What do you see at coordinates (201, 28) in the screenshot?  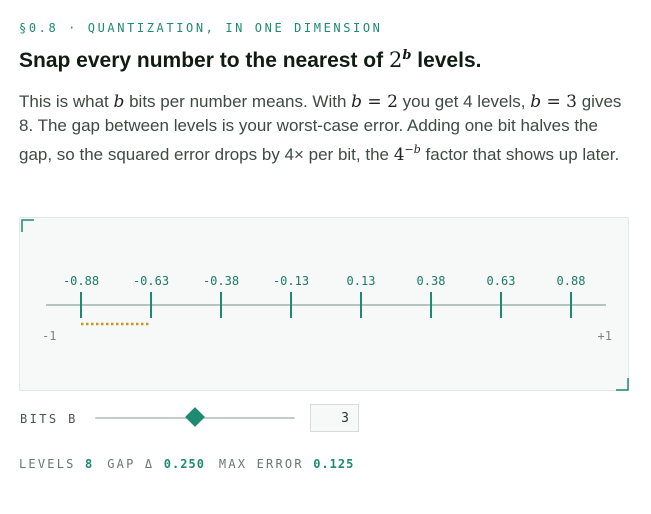 I see `section-eyebrow: §0.8 · QUANTIZATION, IN ONE DIMENSION` at bounding box center [201, 28].